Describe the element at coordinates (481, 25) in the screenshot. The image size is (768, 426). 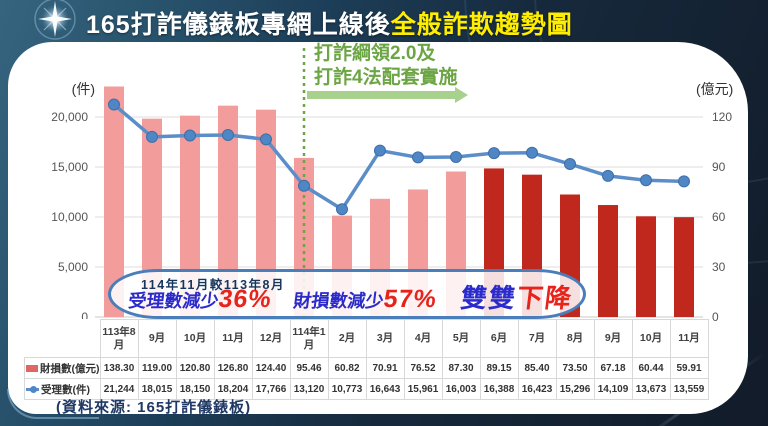
I see `title-highlight: 全般詐欺趨勢圖` at that location.